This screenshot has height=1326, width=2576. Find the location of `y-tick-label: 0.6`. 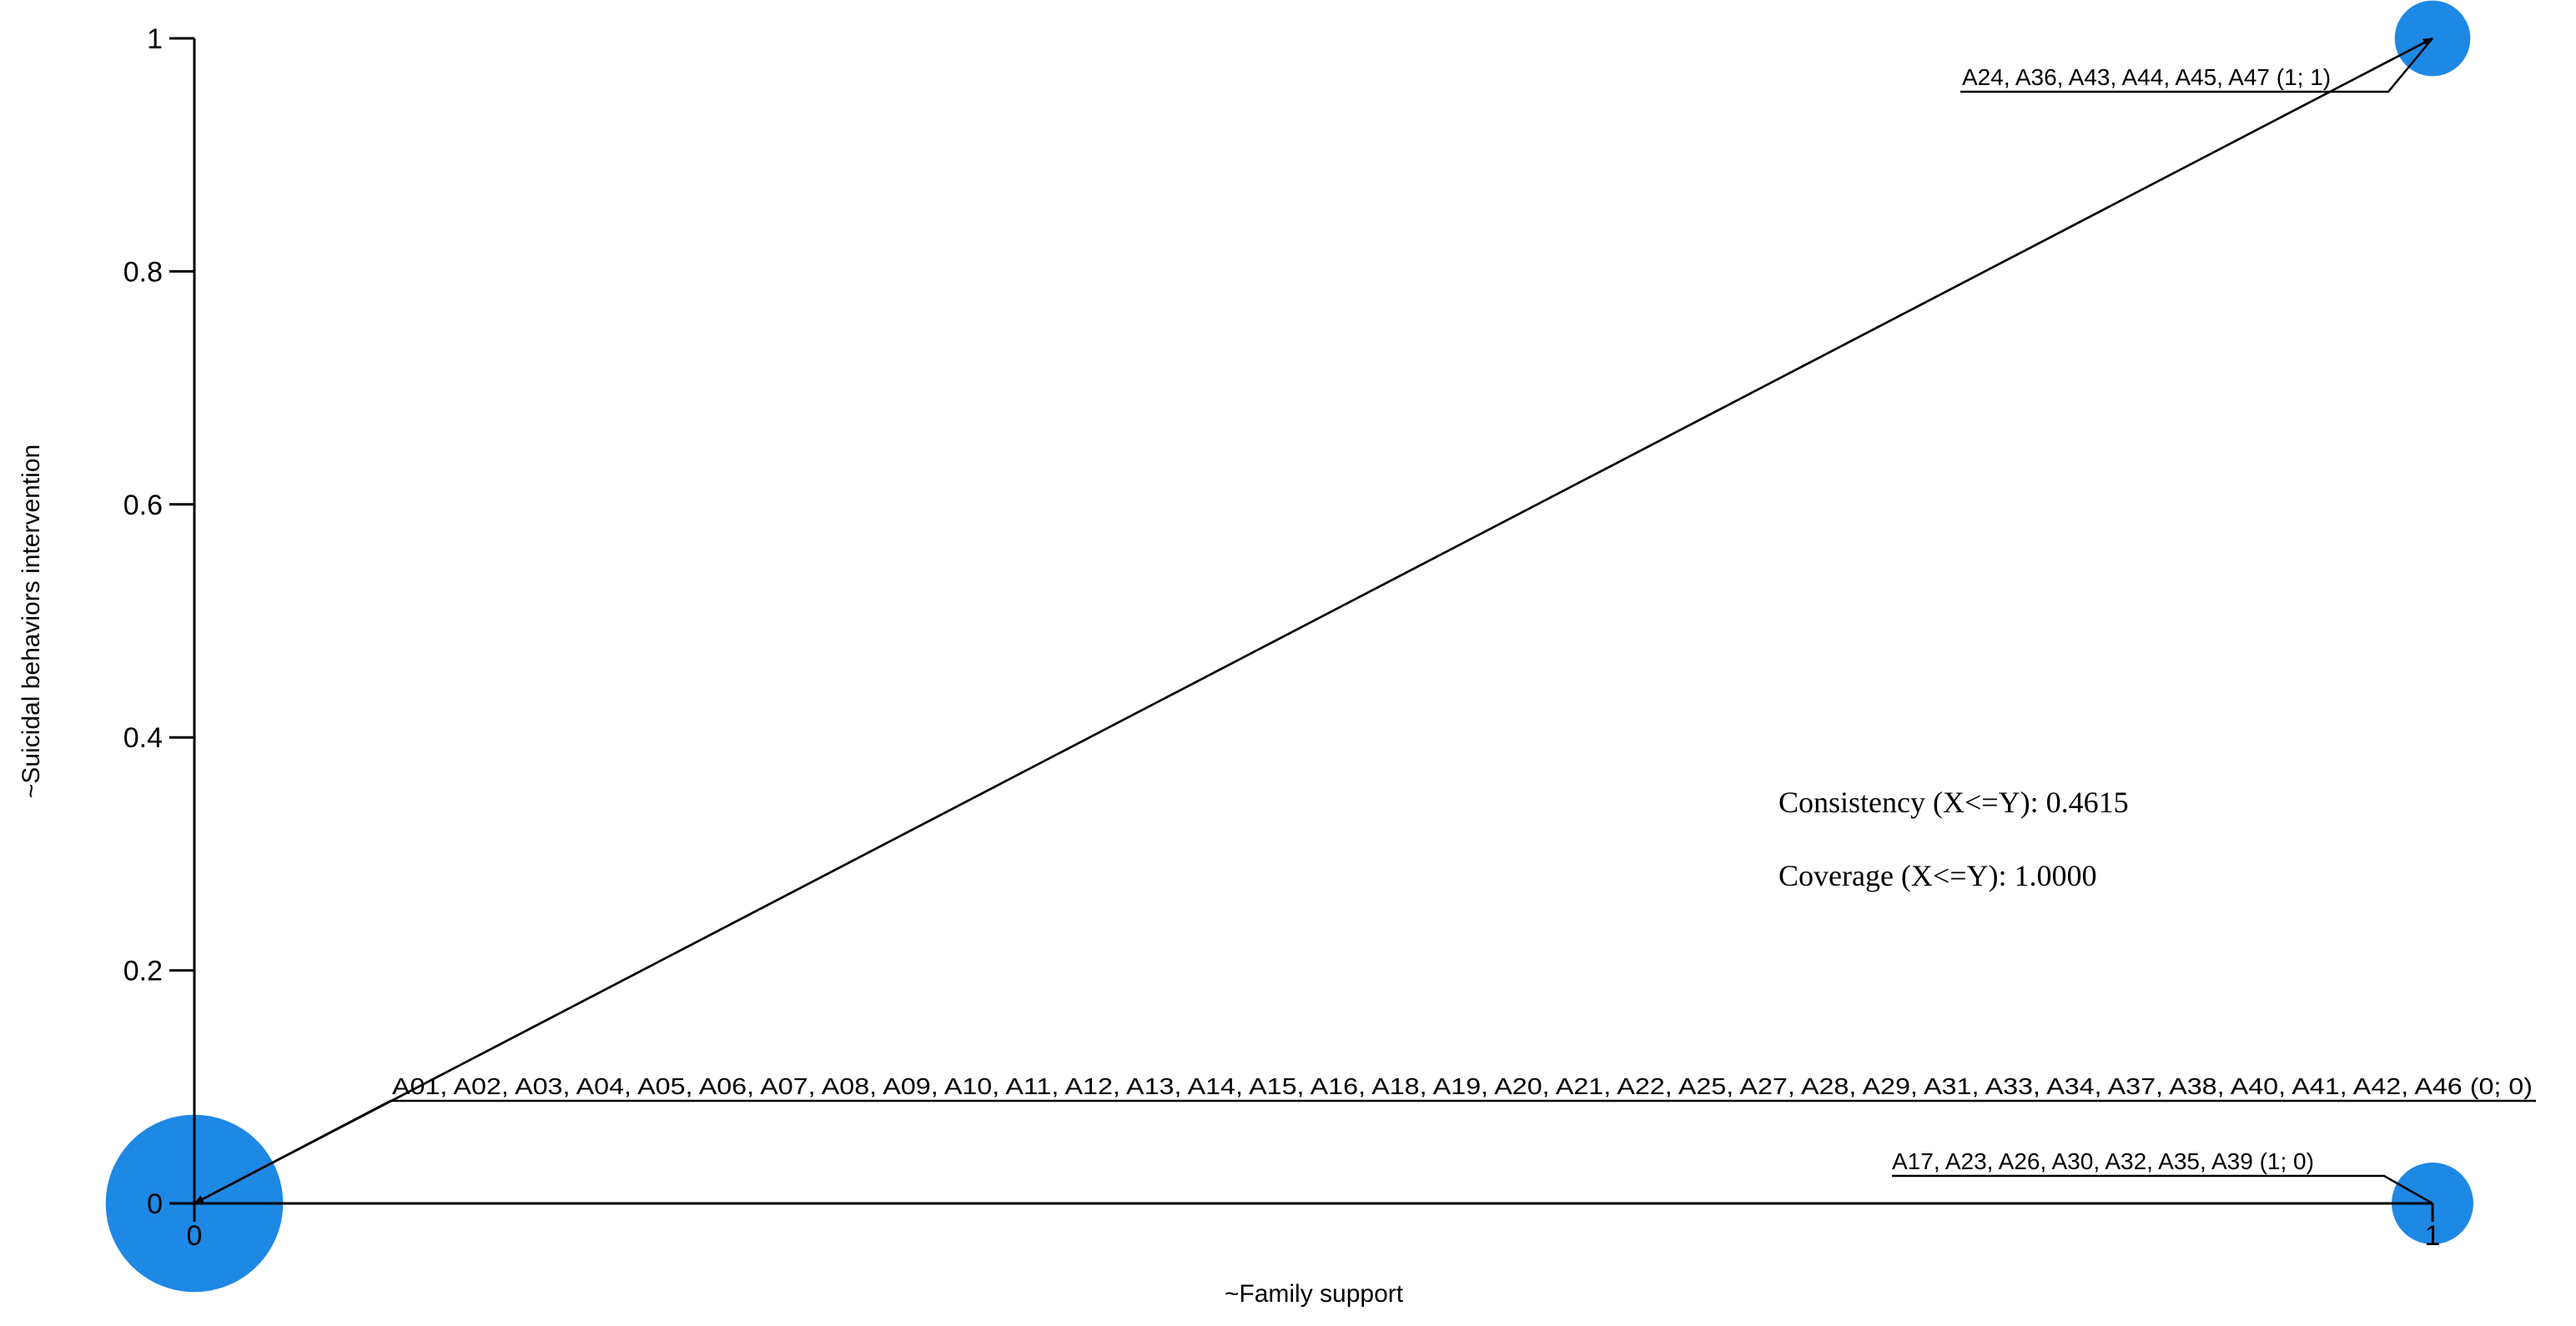

y-tick-label: 0.6 is located at coordinates (143, 506).